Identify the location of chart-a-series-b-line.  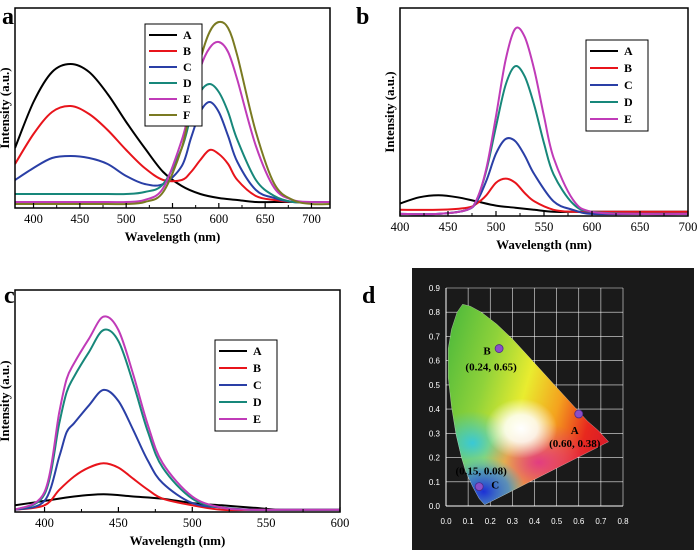
(172, 154).